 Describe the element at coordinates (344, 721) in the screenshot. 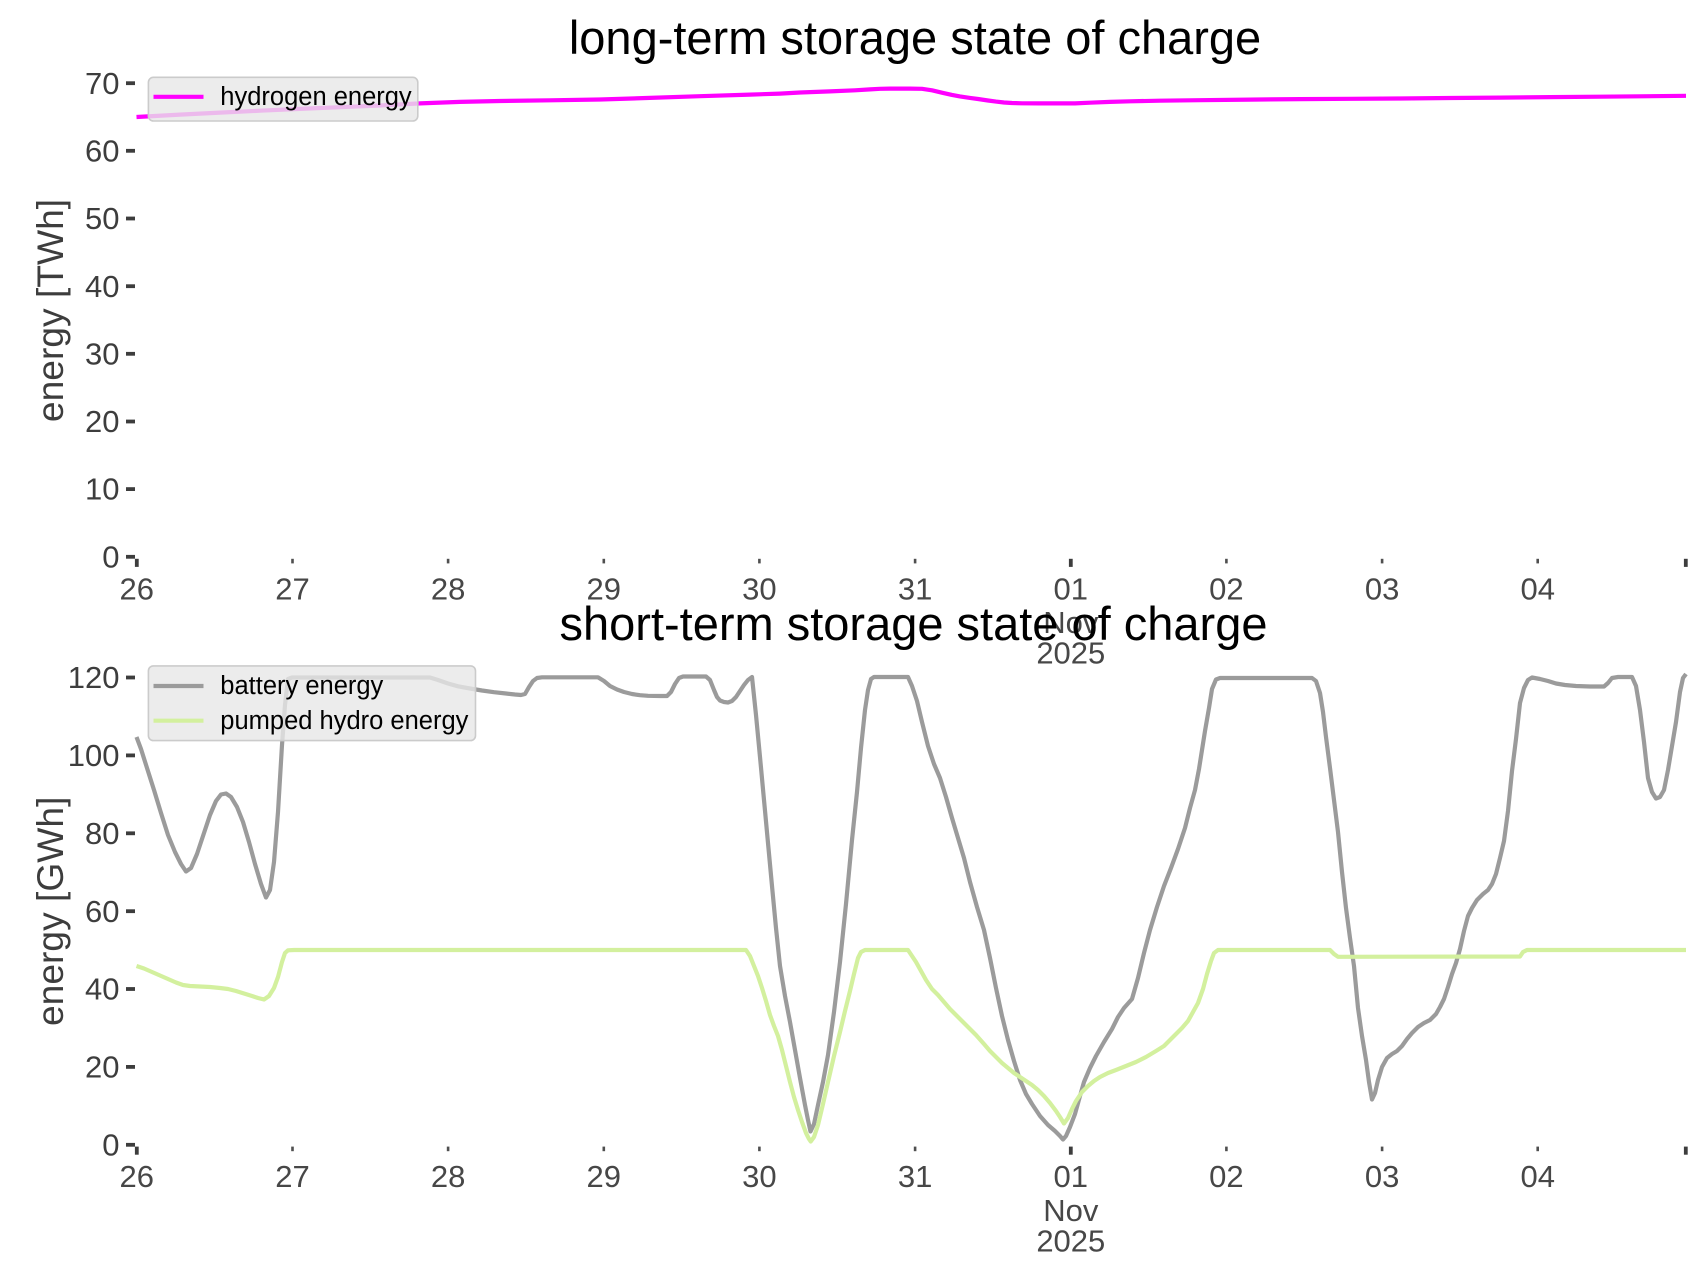

I see `svg-text: pumped hydro energy` at that location.